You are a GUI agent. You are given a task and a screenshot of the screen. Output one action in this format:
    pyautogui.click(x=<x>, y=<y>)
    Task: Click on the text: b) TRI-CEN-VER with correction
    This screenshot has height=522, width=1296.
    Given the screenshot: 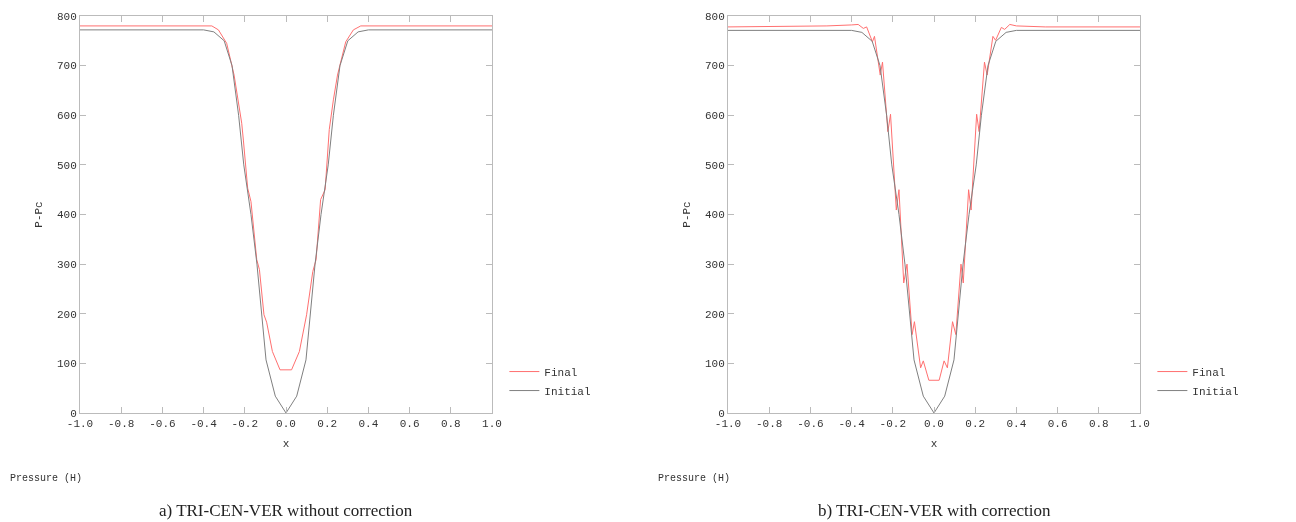 What is the action you would take?
    pyautogui.click(x=934, y=510)
    